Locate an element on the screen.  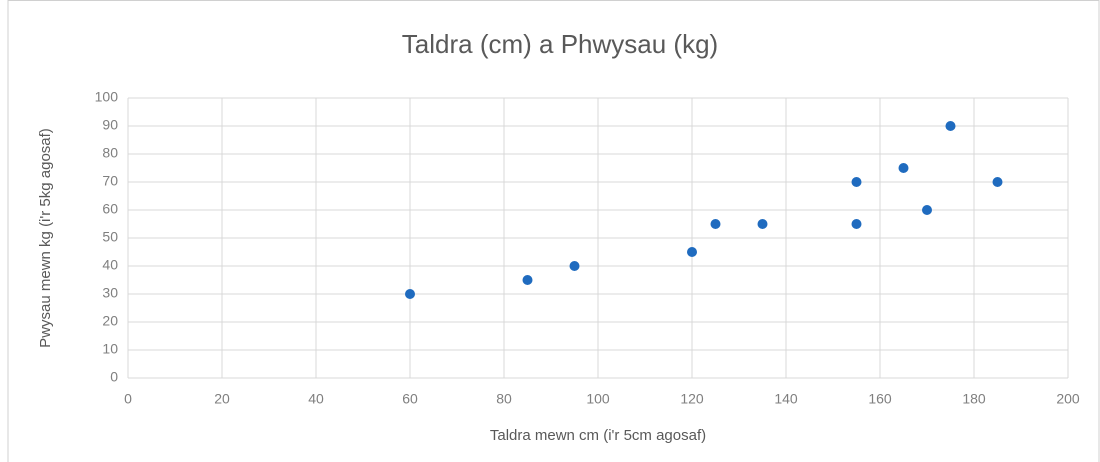
x-tick-label: 60 is located at coordinates (410, 399).